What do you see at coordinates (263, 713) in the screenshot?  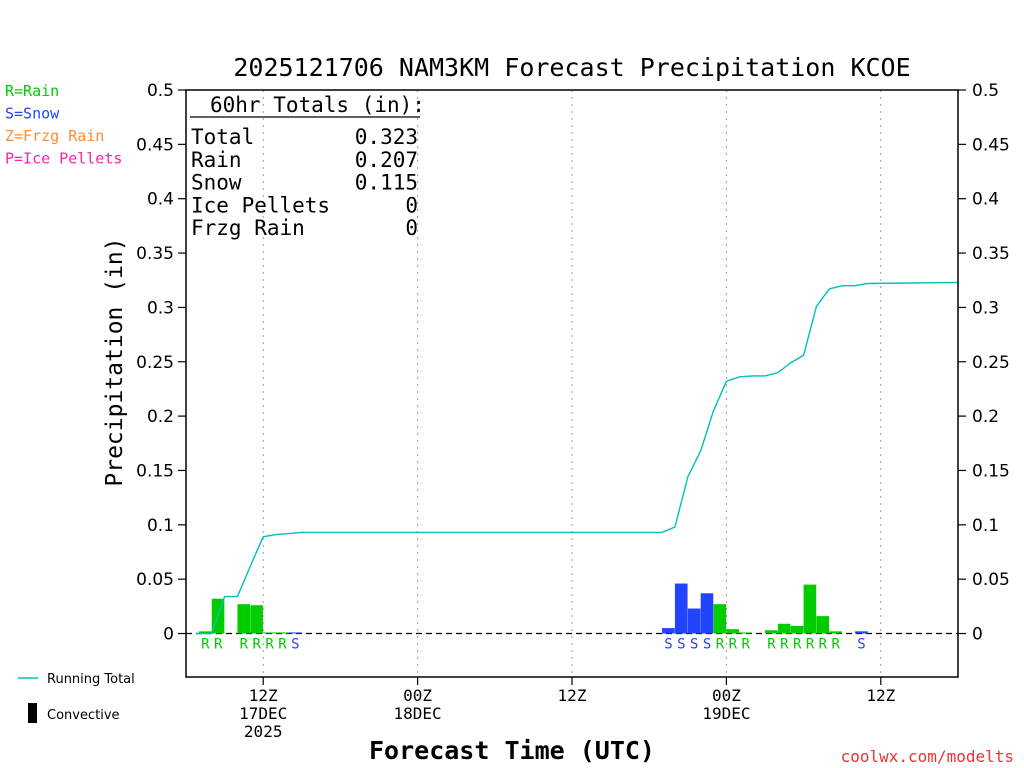 I see `x-tick-label: 17DEC` at bounding box center [263, 713].